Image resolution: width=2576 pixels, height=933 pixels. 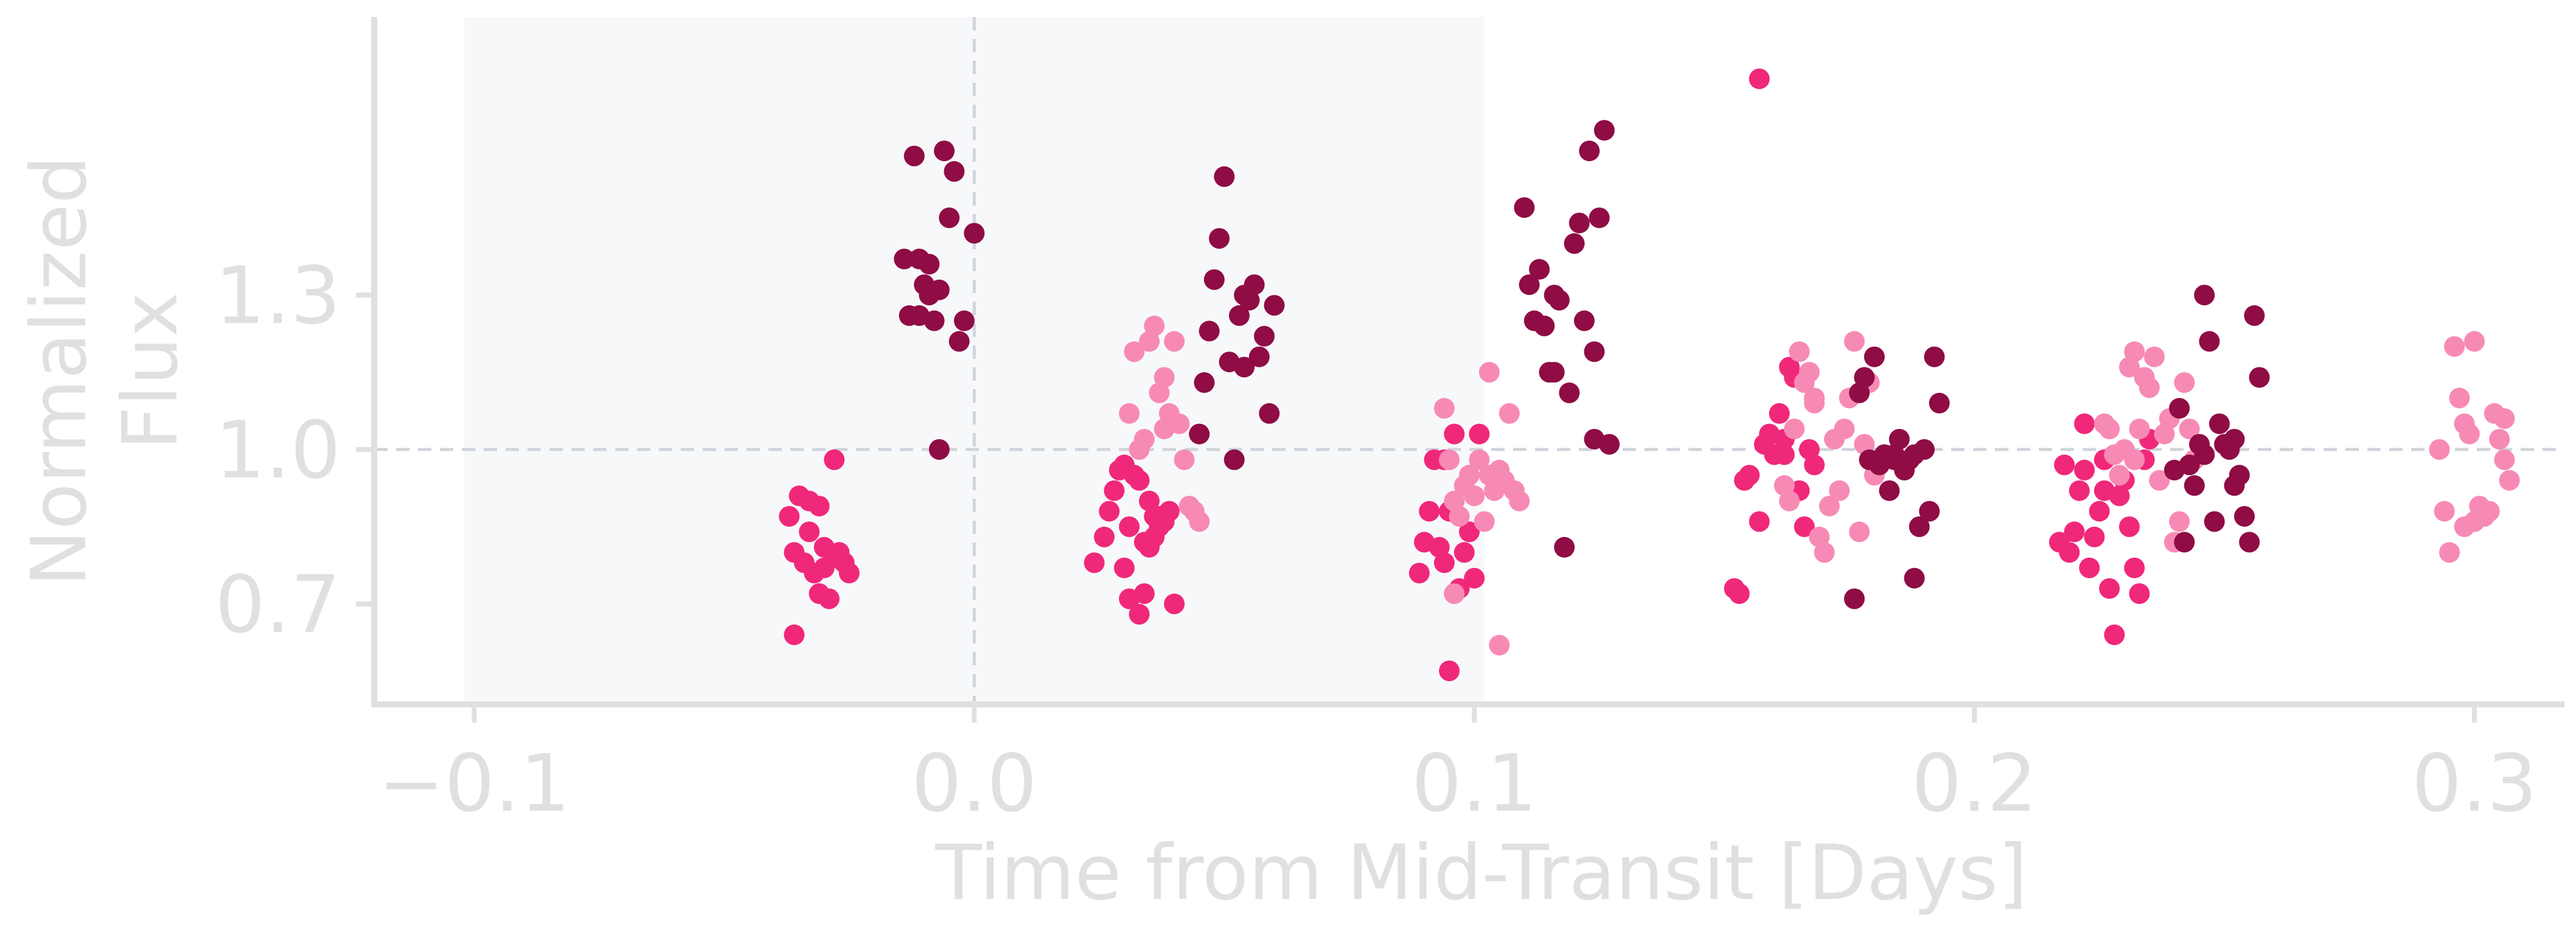 I want to click on y-axis-title-line-1: Normalized, so click(x=59, y=371).